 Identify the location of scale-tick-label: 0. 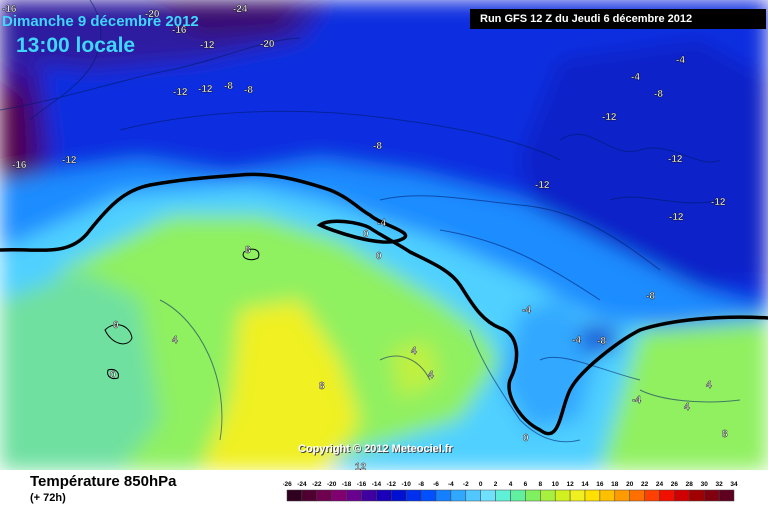
(481, 484).